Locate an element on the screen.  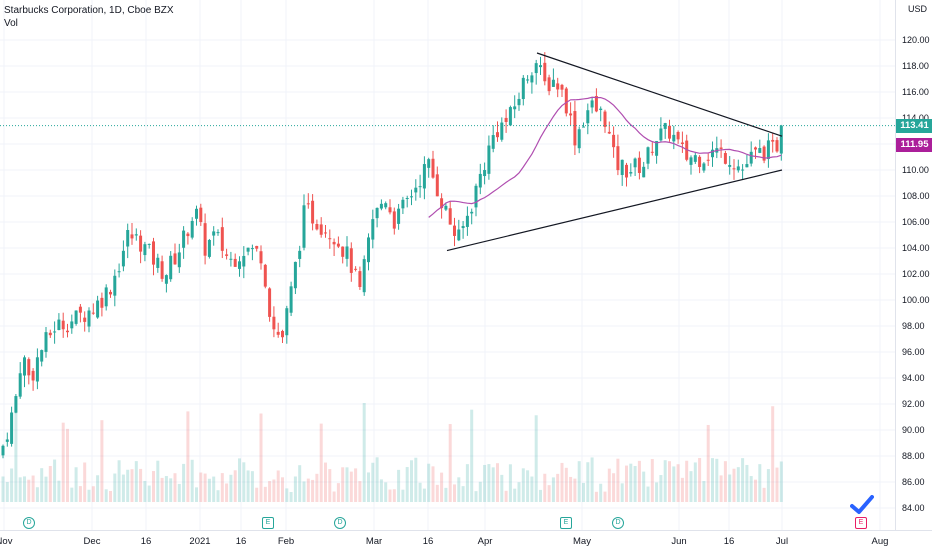
volume-label: Vol is located at coordinates (11, 23).